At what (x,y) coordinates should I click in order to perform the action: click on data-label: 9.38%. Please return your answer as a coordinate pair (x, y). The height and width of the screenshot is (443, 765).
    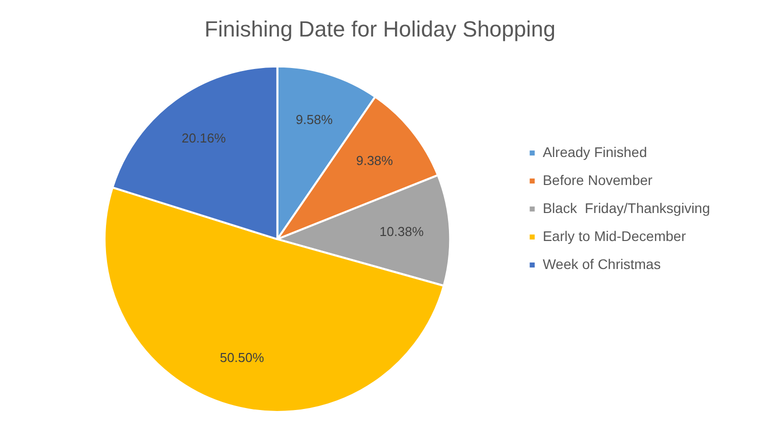
    Looking at the image, I should click on (375, 160).